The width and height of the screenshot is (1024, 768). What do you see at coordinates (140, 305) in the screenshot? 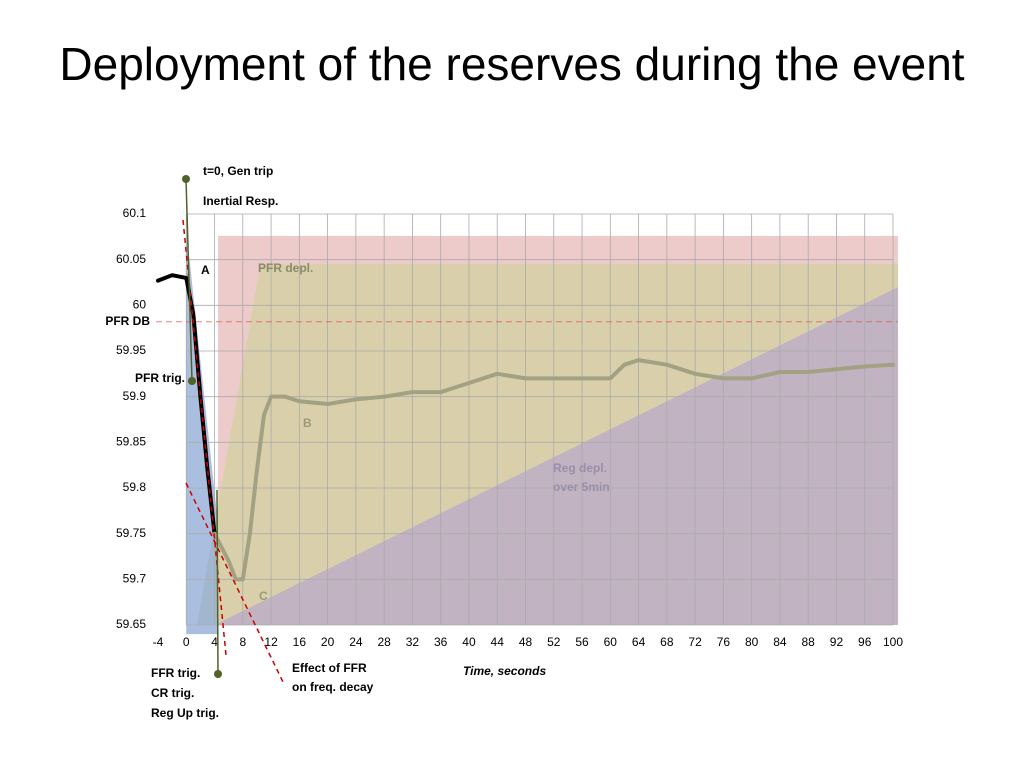
I see `y-tick-label: 60` at bounding box center [140, 305].